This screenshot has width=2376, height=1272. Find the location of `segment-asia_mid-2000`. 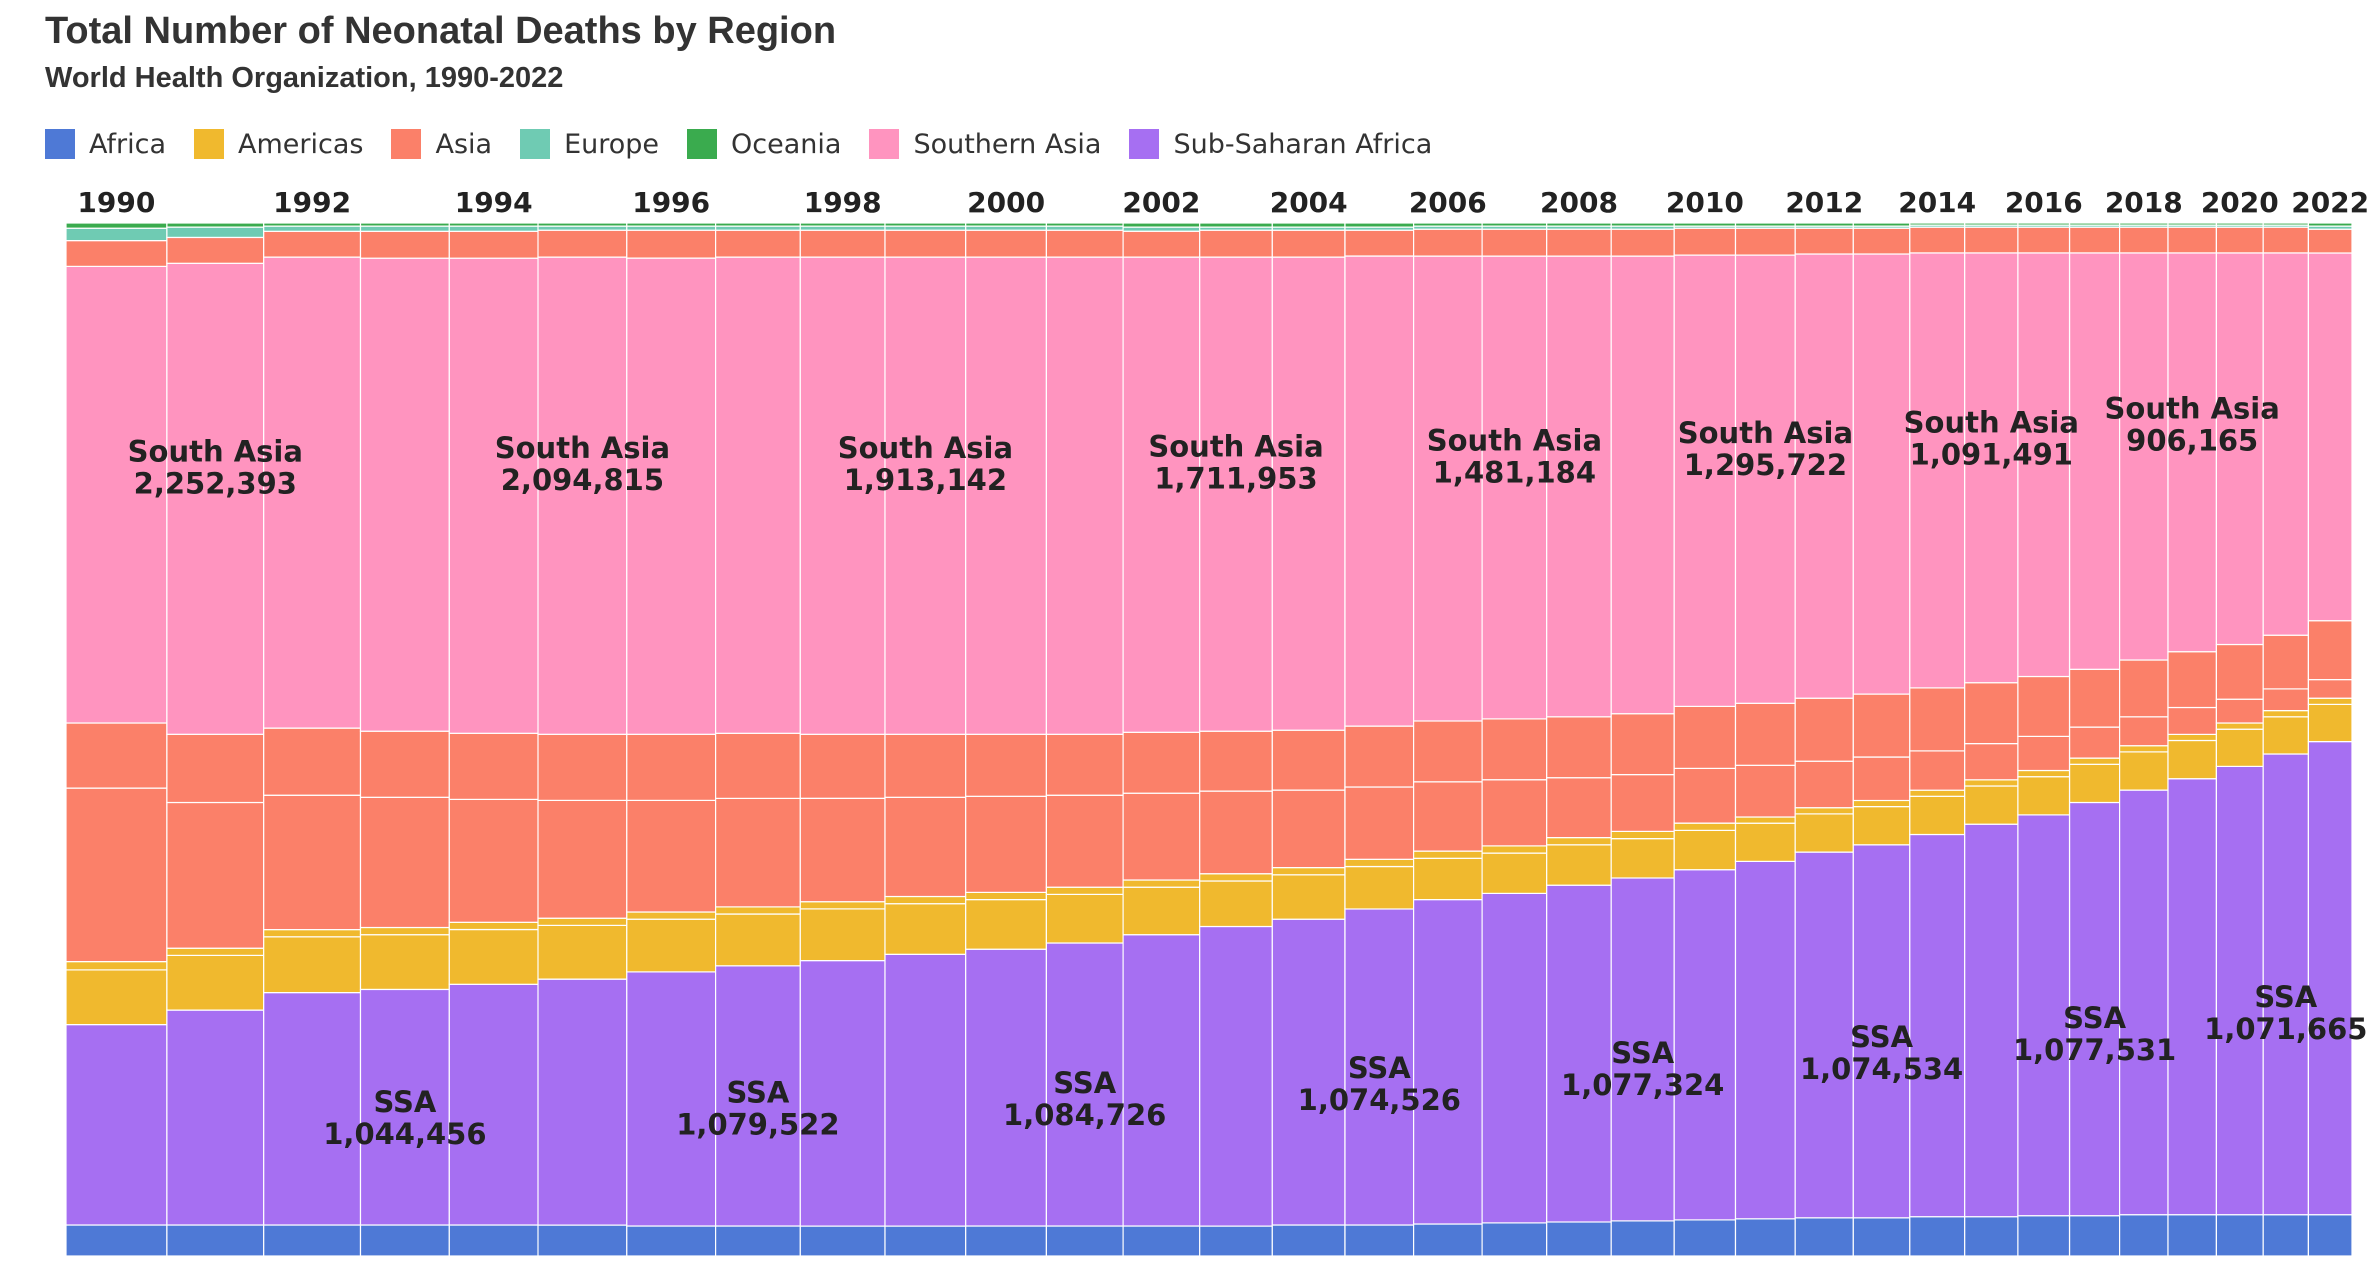

segment-asia_mid-2000 is located at coordinates (1006, 765).